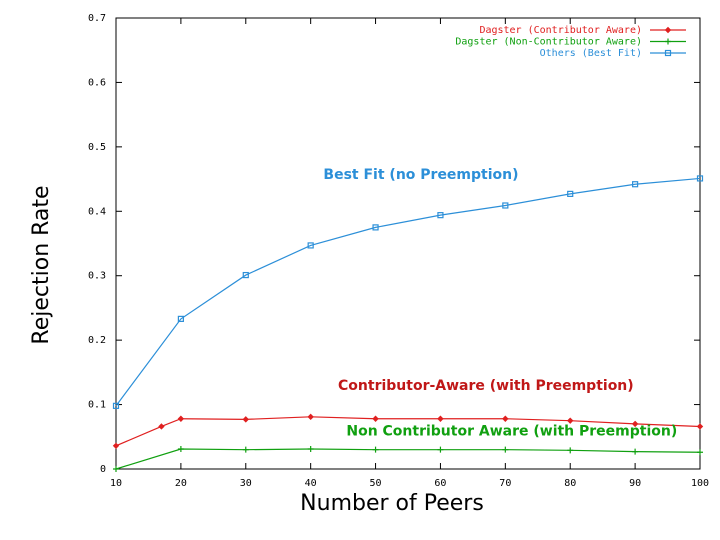  Describe the element at coordinates (97, 276) in the screenshot. I see `y-tick-label: 0.3` at that location.